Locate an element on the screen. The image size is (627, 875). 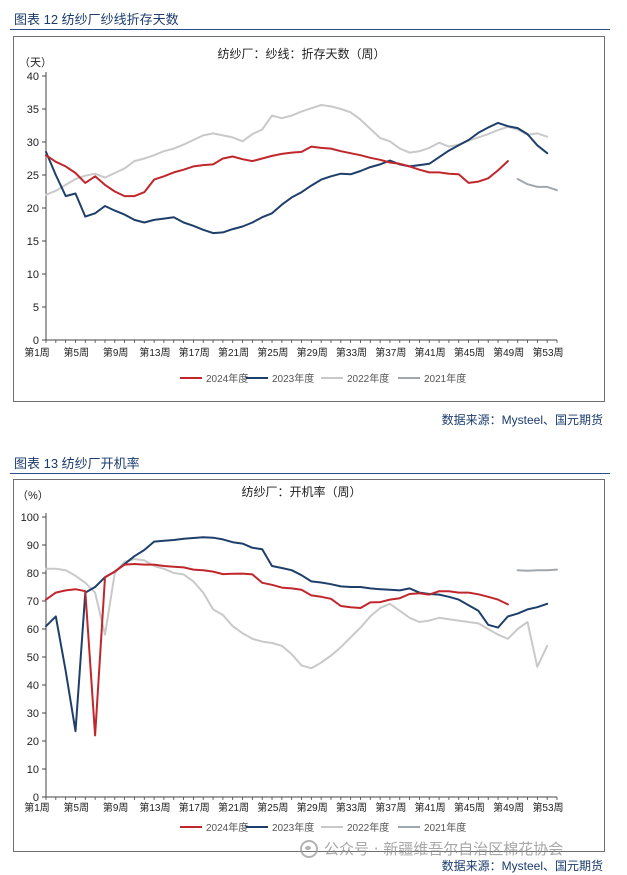
y-tick-label: 60 is located at coordinates (33, 630).